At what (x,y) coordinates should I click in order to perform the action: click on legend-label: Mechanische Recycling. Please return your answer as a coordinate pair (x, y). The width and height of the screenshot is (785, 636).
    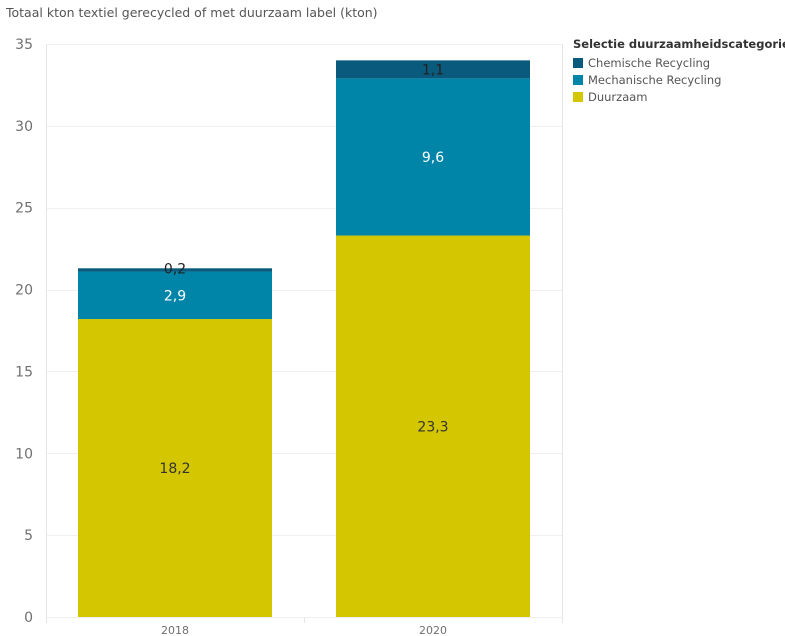
    Looking at the image, I should click on (655, 79).